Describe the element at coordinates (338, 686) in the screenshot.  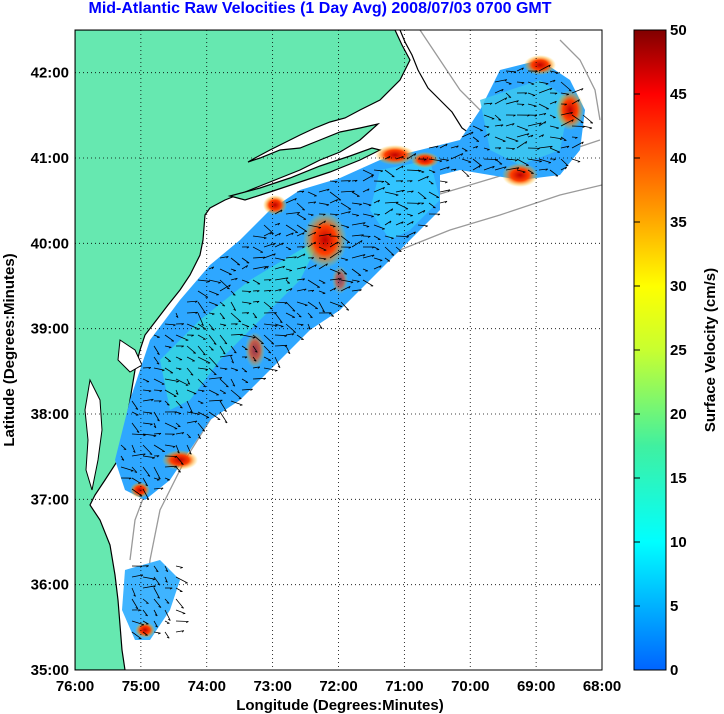
I see `x-tick-label: 72:00` at that location.